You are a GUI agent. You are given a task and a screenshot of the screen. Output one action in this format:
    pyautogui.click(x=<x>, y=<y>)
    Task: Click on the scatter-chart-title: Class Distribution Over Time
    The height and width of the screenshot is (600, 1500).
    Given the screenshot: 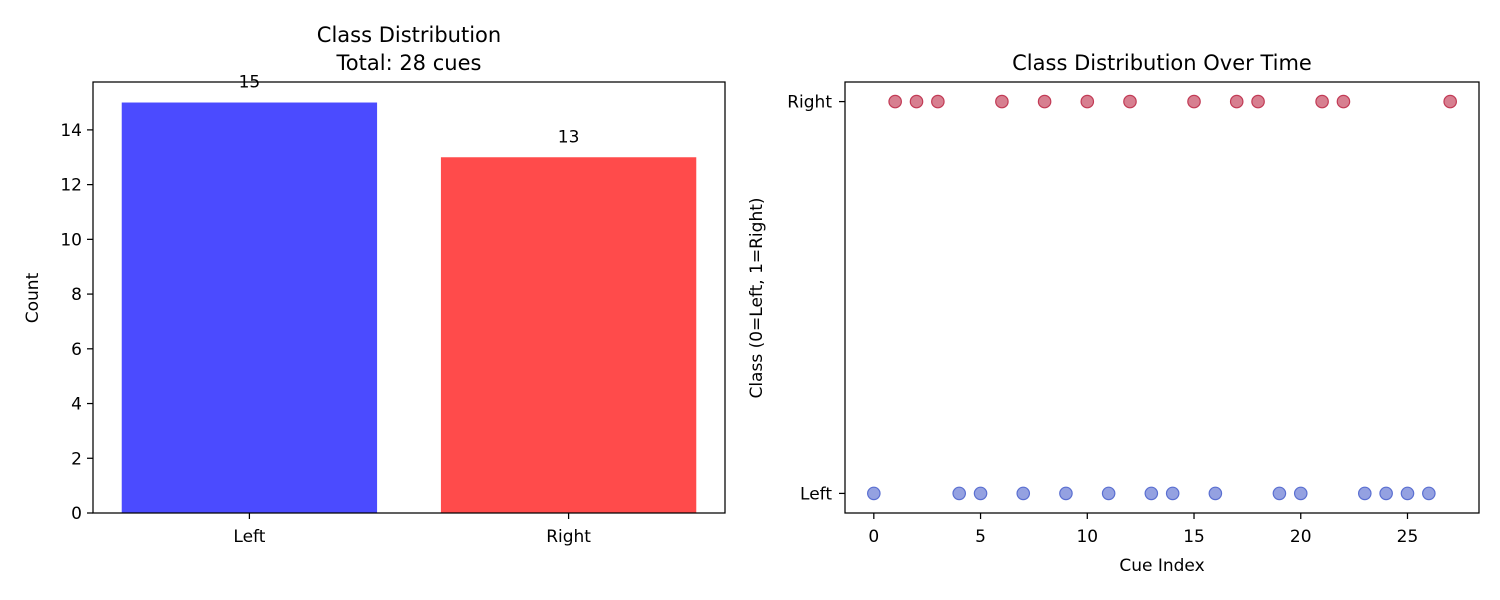 What is the action you would take?
    pyautogui.click(x=1162, y=63)
    